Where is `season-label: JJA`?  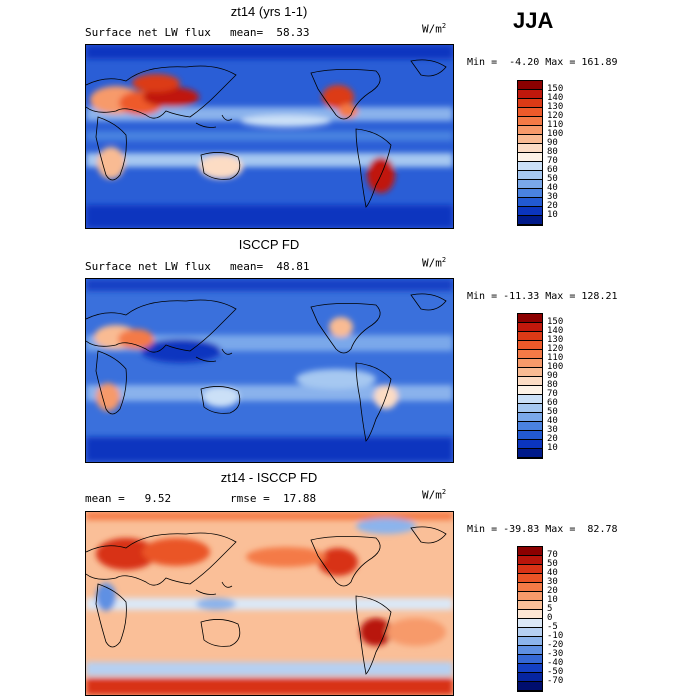
season-label: JJA is located at coordinates (533, 20).